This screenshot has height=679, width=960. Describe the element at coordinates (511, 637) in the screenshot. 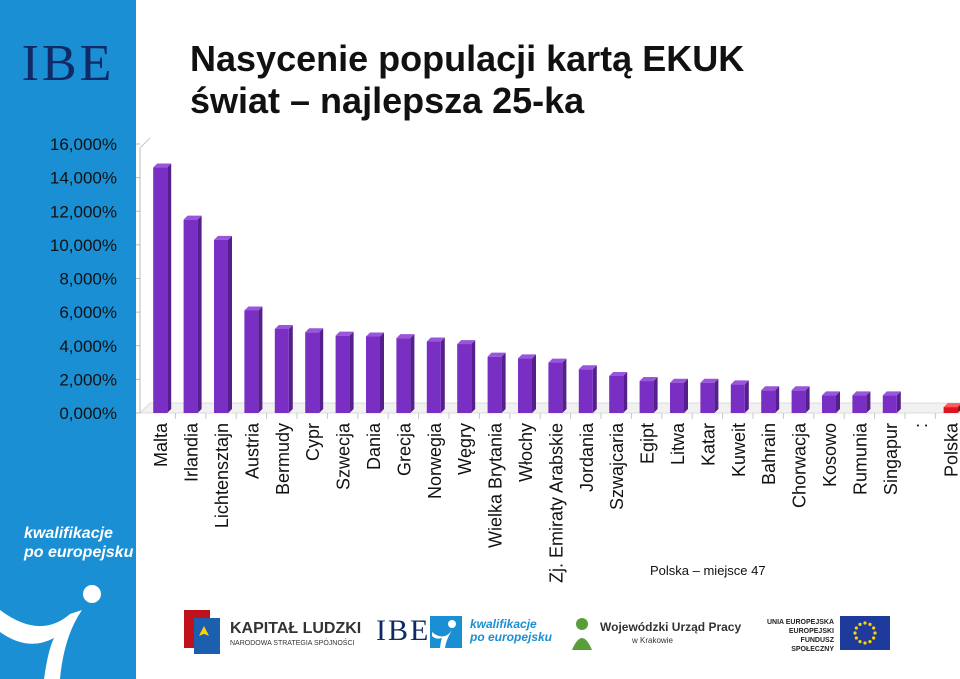

I see `footer-kpe-line2: po europejsku` at that location.